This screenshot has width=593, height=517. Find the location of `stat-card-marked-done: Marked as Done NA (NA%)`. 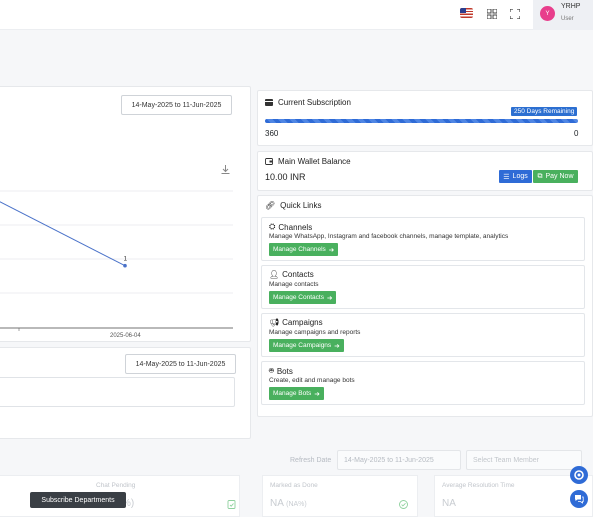

stat-card-marked-done: Marked as Done NA (NA%) is located at coordinates (340, 496).